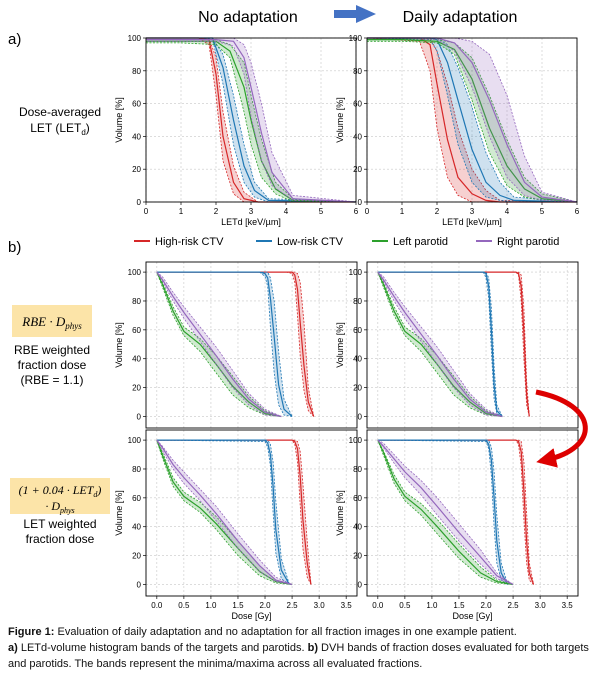 This screenshot has width=600, height=683. Describe the element at coordinates (51, 380) in the screenshot. I see `rbe-label-line3: (RBE = 1.1)` at that location.